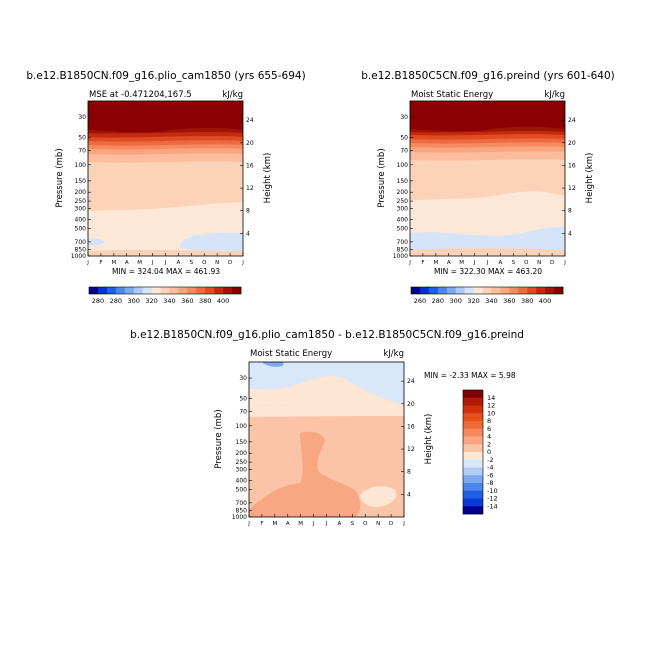 Image resolution: width=654 pixels, height=654 pixels. What do you see at coordinates (590, 178) in the screenshot?
I see `panel-2-ylabel-right: Height (km)` at bounding box center [590, 178].